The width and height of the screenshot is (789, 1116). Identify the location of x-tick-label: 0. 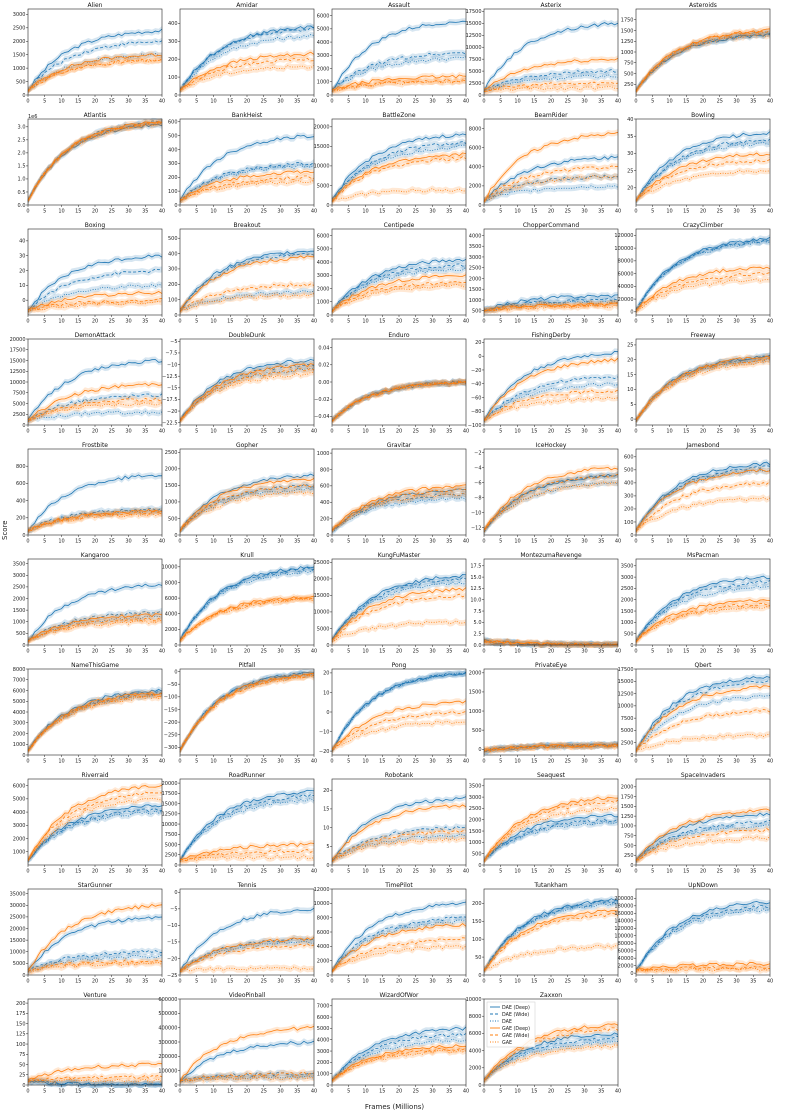
(27, 212).